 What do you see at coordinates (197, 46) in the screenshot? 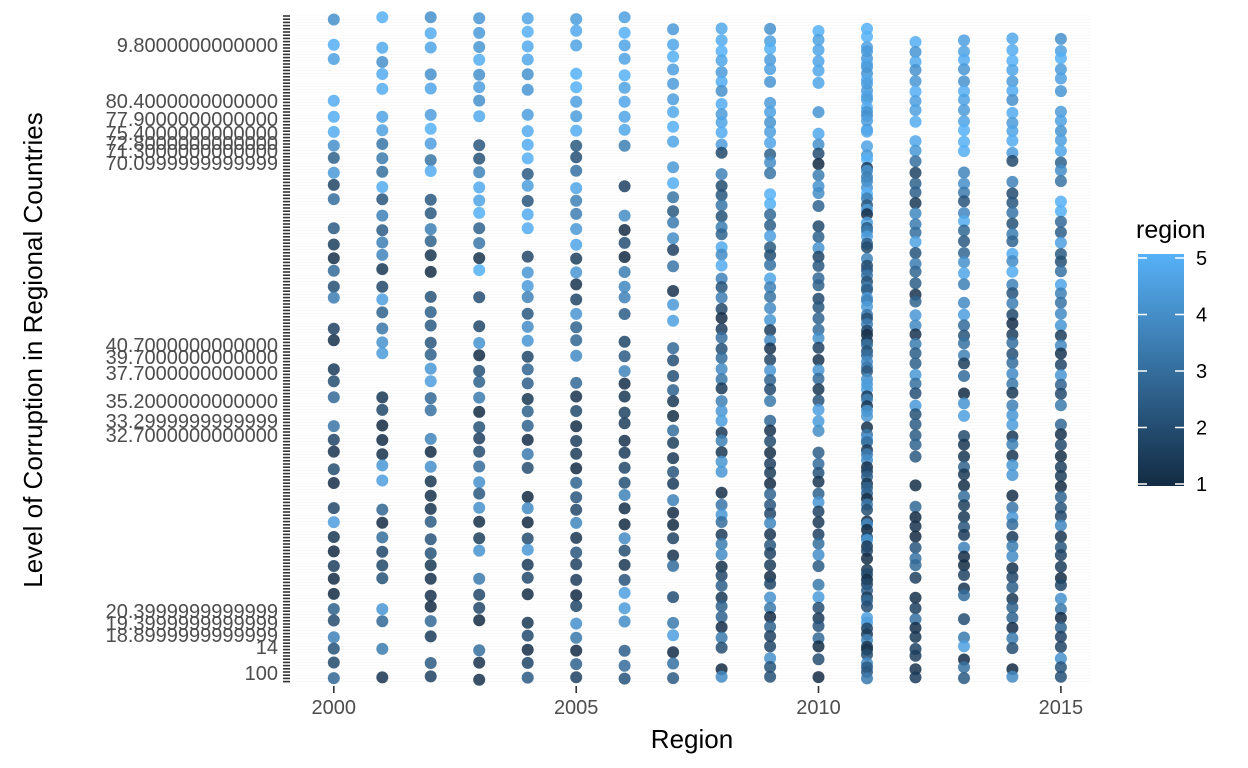
I see `y-tick-label: 9.8000000000000` at bounding box center [197, 46].